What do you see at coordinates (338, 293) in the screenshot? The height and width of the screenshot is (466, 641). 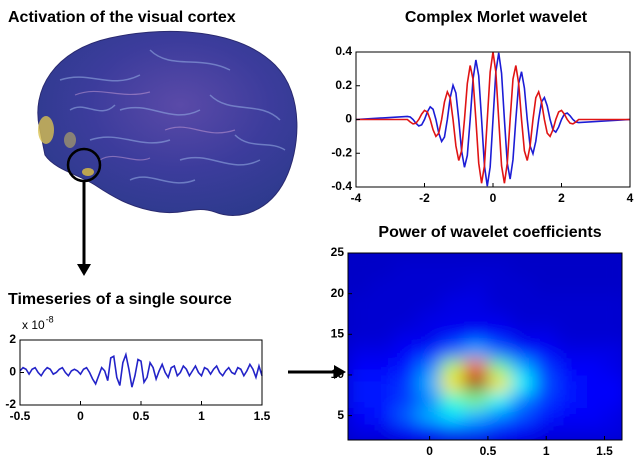 I see `y-tick-label: 20` at bounding box center [338, 293].